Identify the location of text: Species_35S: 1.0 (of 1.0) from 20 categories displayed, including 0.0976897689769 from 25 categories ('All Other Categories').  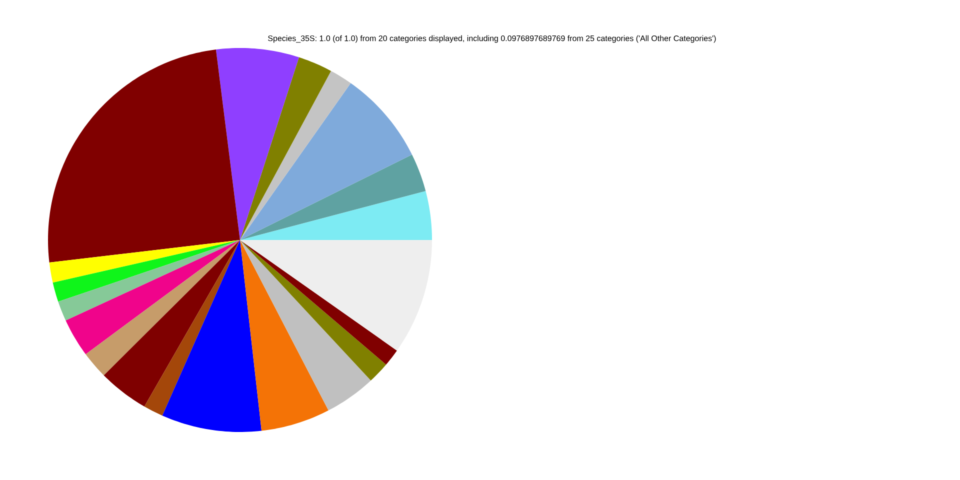
(492, 39).